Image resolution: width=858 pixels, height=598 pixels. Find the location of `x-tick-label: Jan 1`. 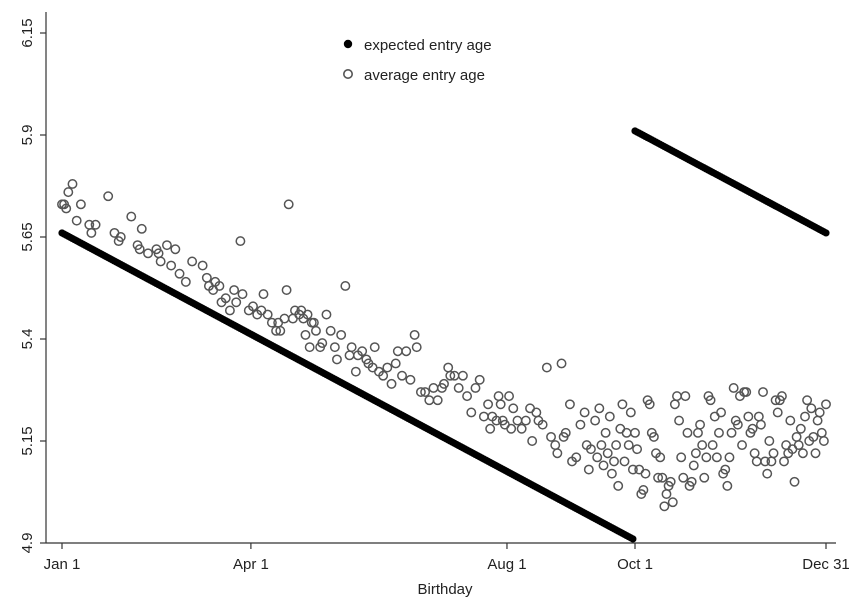

x-tick-label: Jan 1 is located at coordinates (62, 564).